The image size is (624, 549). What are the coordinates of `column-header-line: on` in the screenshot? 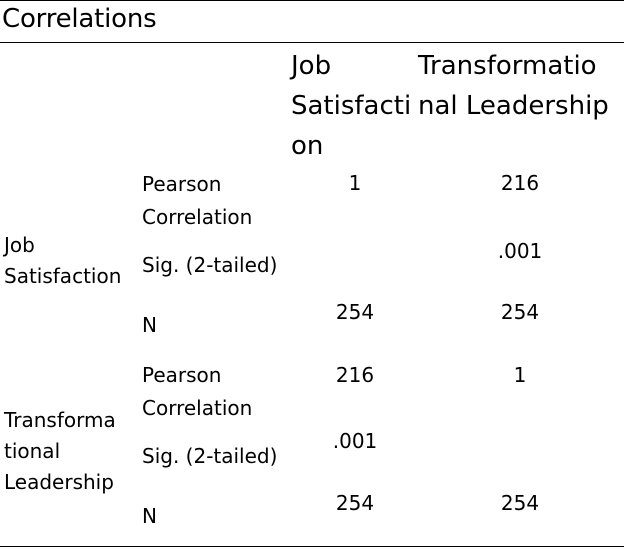 It's located at (307, 146).